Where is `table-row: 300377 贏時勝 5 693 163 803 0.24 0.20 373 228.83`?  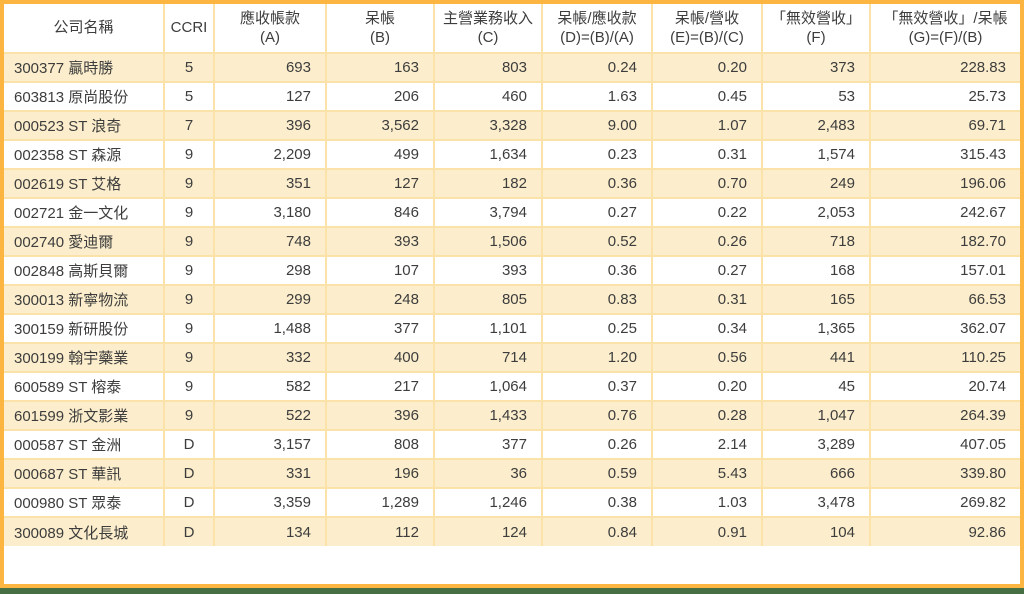
table-row: 300377 贏時勝 5 693 163 803 0.24 0.20 373 228.83 is located at coordinates (512, 67).